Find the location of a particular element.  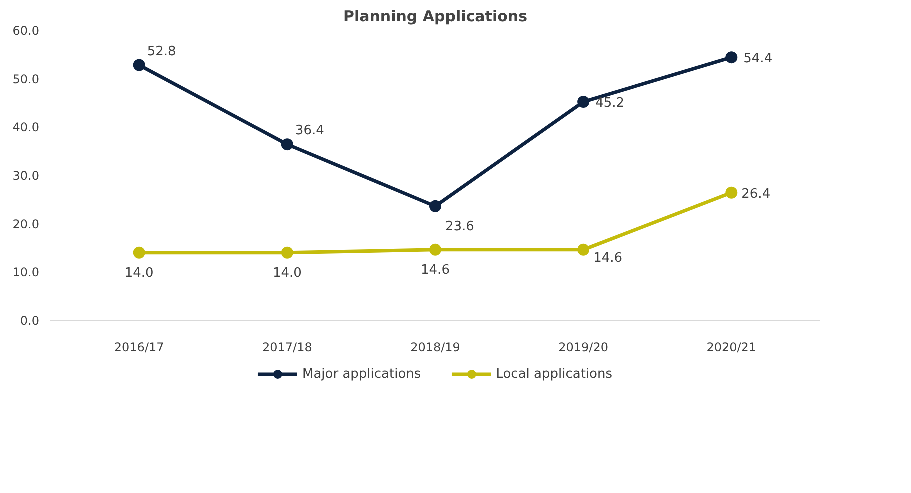

y-tick-label: 20.0 is located at coordinates (26, 224).